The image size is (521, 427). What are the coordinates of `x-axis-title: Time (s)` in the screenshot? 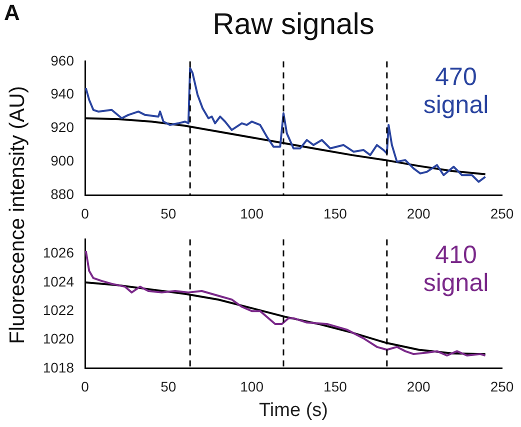 It's located at (293, 410).